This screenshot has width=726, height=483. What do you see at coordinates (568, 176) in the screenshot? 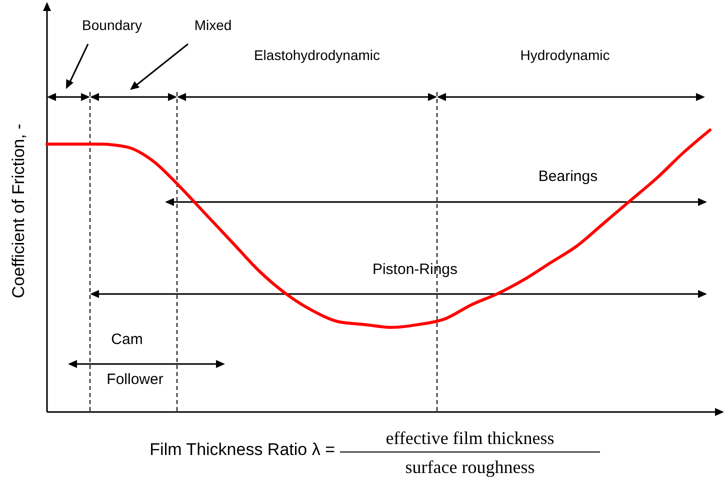
I see `annotation: Bearings` at bounding box center [568, 176].